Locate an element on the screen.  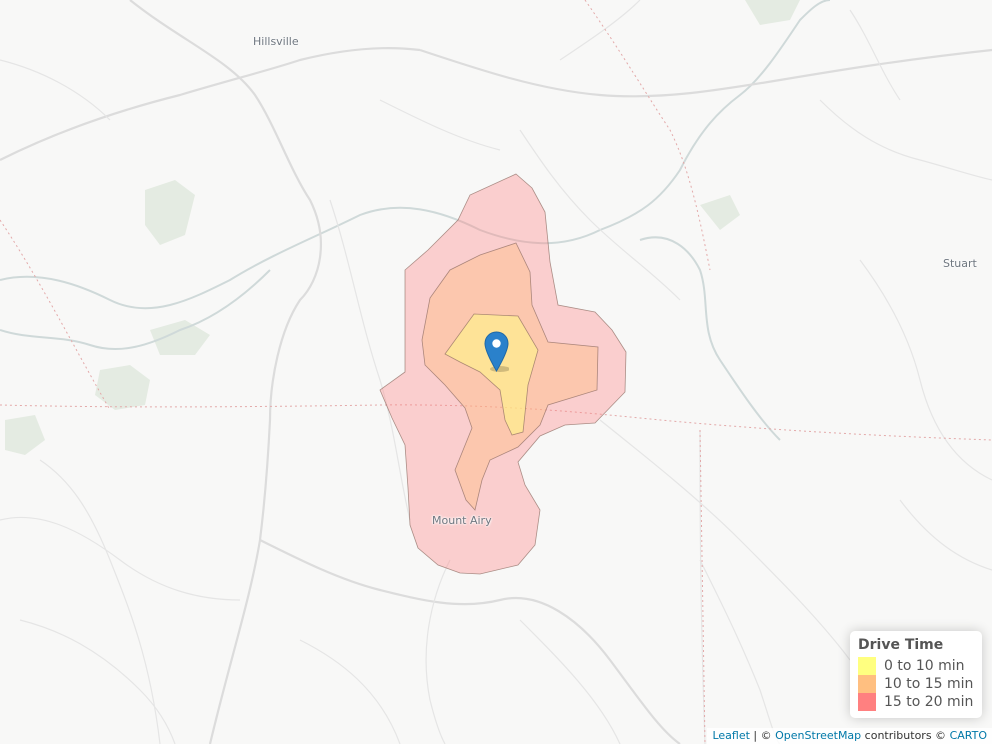
place-label-hillsville: Hillsville is located at coordinates (276, 41).